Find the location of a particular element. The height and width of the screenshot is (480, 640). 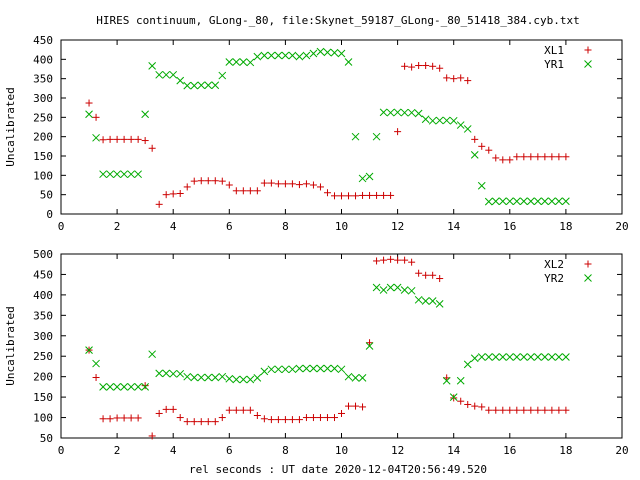

y-tick-label: 300 is located at coordinates (43, 98).